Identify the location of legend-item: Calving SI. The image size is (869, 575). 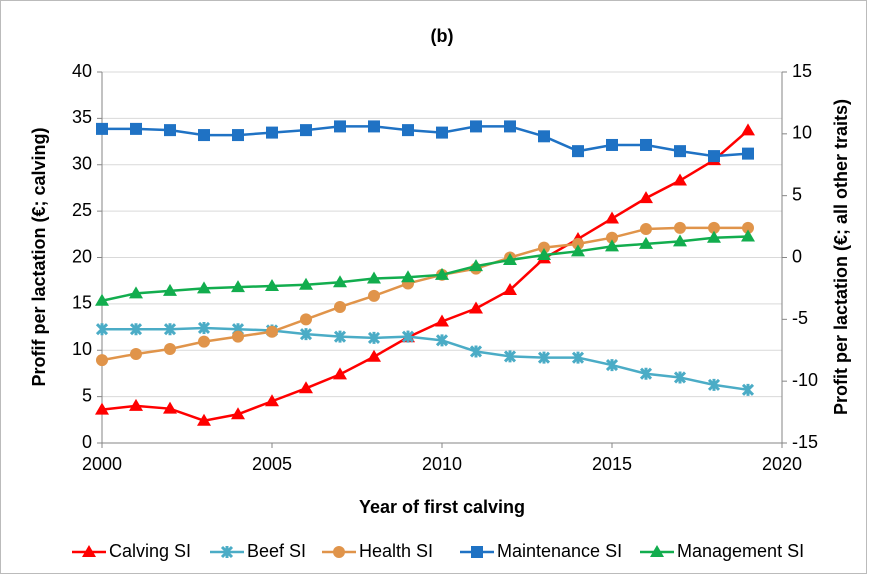
(131, 551).